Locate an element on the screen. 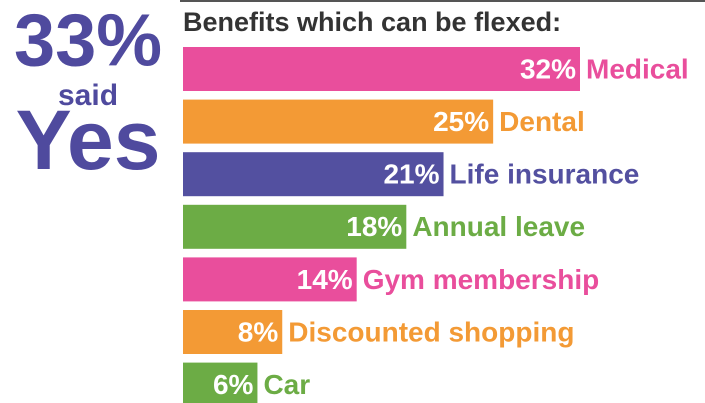 The width and height of the screenshot is (705, 403). category-label: Discounted shopping is located at coordinates (431, 331).